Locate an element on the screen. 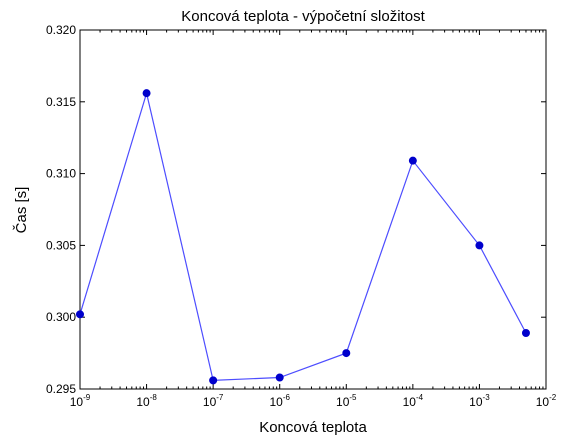  y-tick-label: 0.320 is located at coordinates (61, 30).